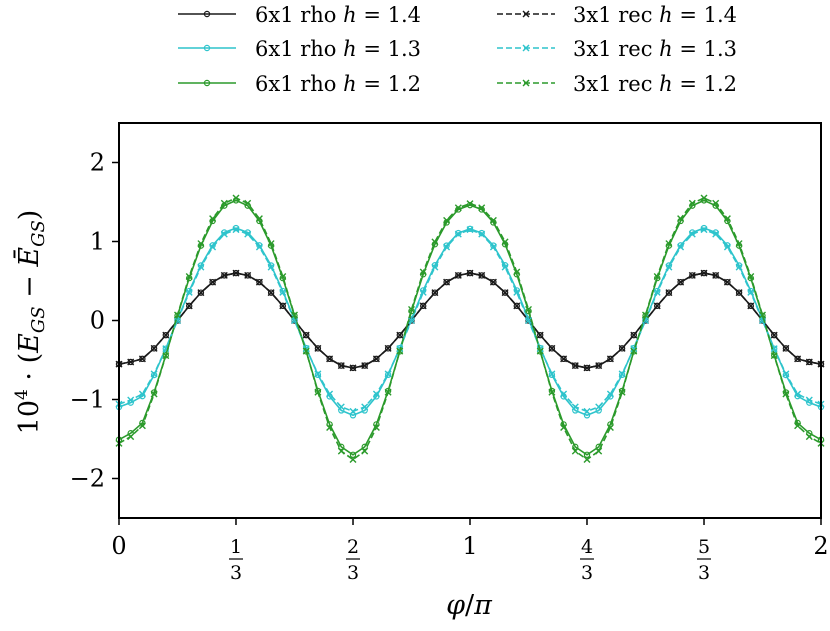 The image size is (830, 631). I want to click on x-tick-fraction: 53, so click(704, 560).